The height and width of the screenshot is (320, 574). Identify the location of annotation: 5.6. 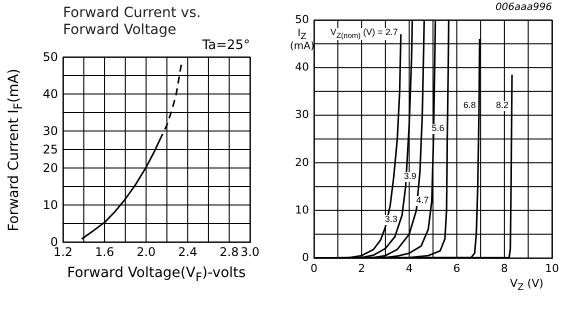
(438, 129).